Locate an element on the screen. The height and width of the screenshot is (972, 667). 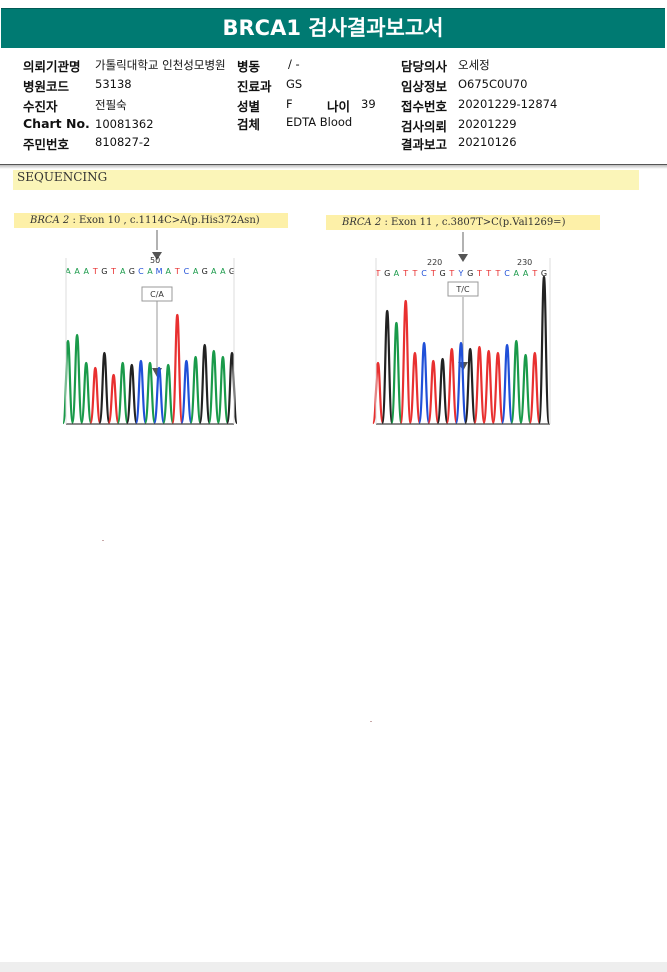
hospital-code-label: 병원코드 is located at coordinates (46, 86).